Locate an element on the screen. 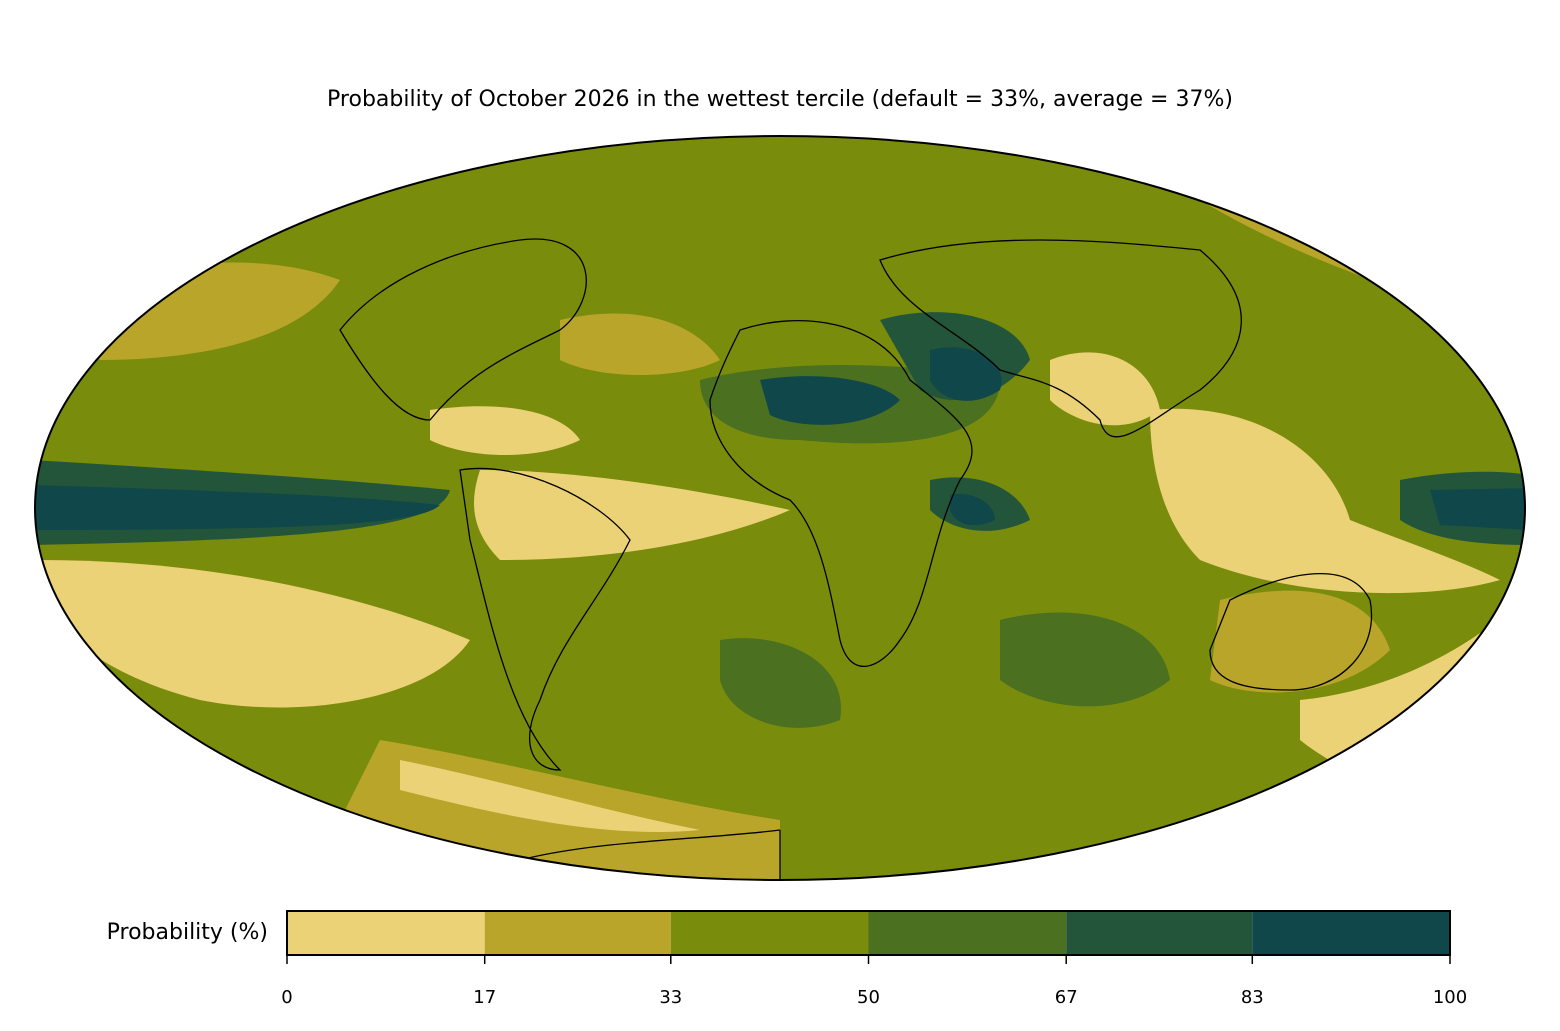 The height and width of the screenshot is (1031, 1560). colorbar-tick-label: 17 is located at coordinates (484, 997).